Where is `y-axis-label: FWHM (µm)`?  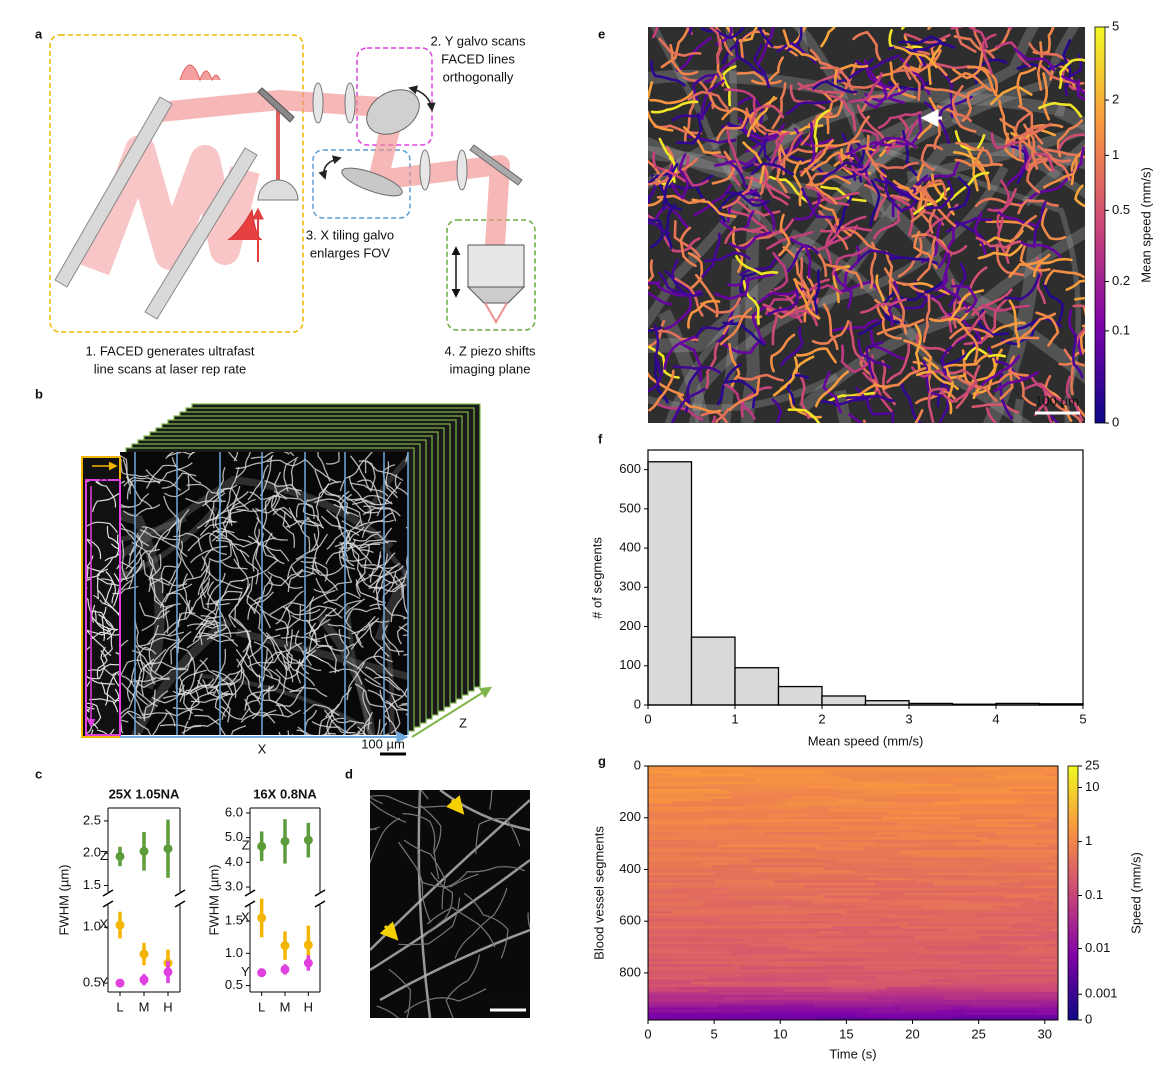 y-axis-label: FWHM (µm) is located at coordinates (63, 899).